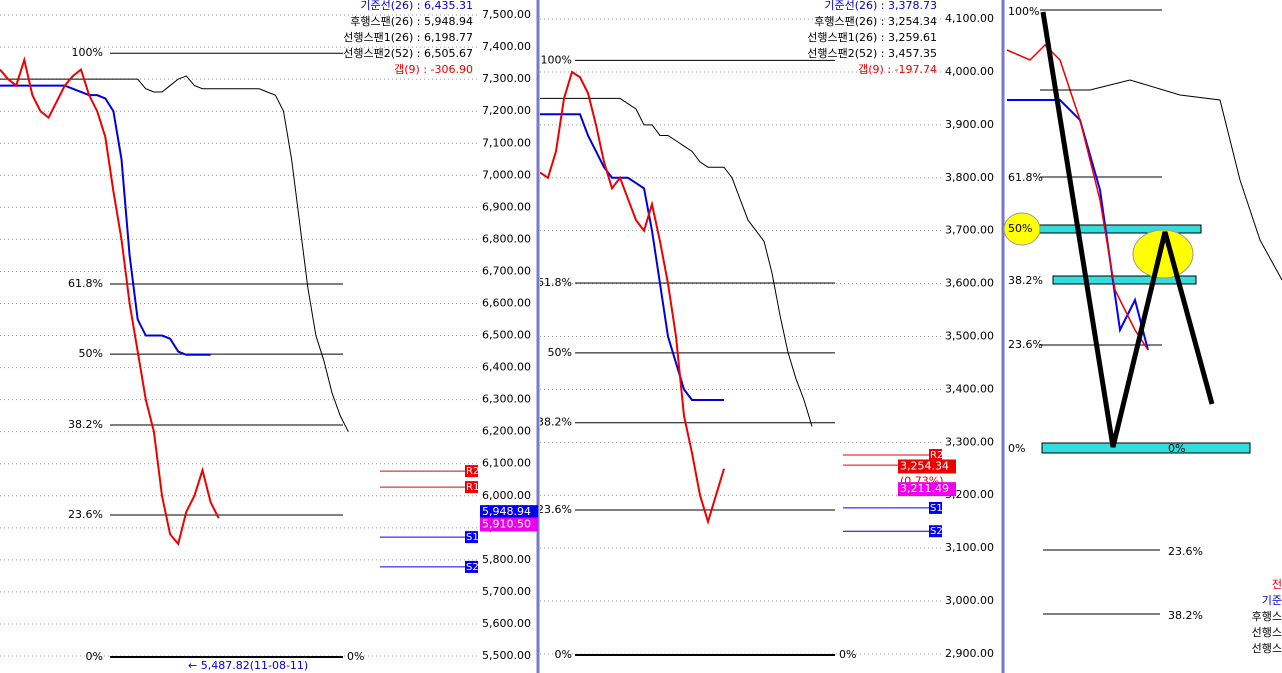 This screenshot has width=1282, height=673. I want to click on pivot-label: S1, so click(472, 537).